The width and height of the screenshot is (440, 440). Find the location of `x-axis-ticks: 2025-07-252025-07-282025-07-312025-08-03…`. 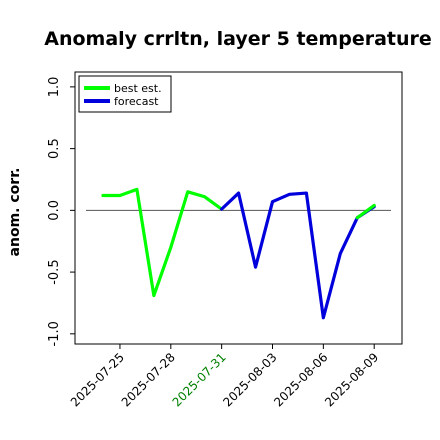

x-axis-ticks: 2025-07-252025-07-282025-07-312025-08-03… is located at coordinates (224, 376).